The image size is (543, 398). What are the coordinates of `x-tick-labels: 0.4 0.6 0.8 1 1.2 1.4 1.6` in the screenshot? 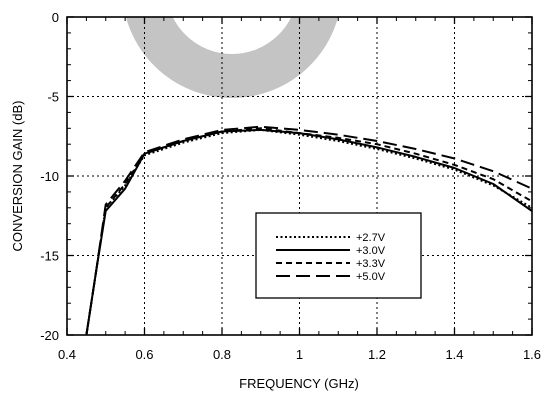 It's located at (299, 354).